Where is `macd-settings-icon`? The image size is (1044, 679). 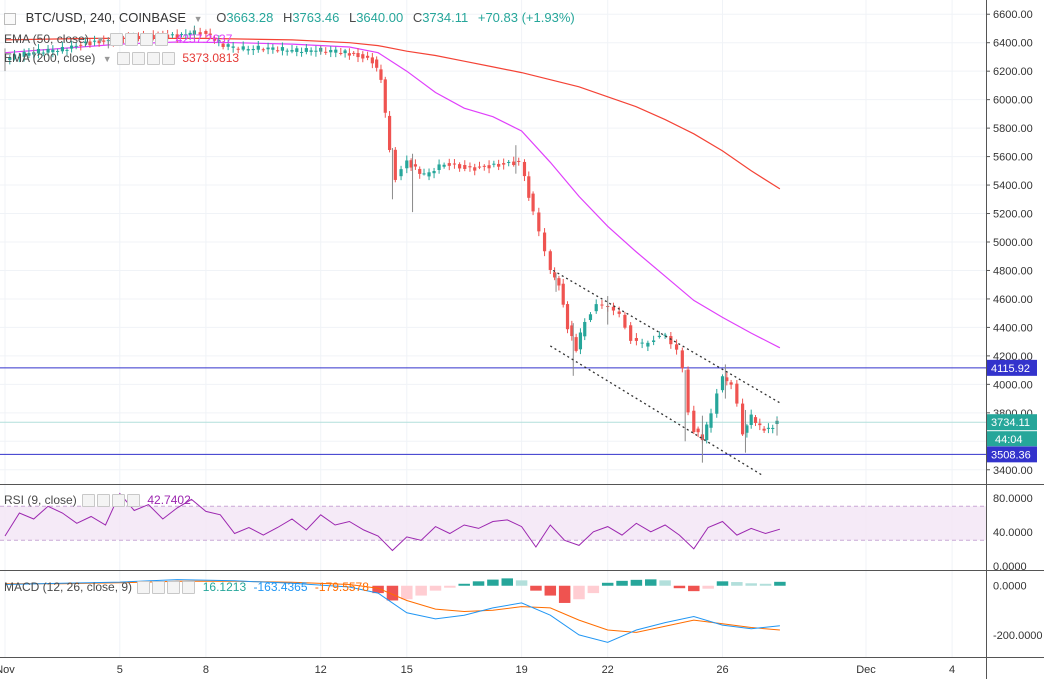
macd-settings-icon is located at coordinates (159, 588).